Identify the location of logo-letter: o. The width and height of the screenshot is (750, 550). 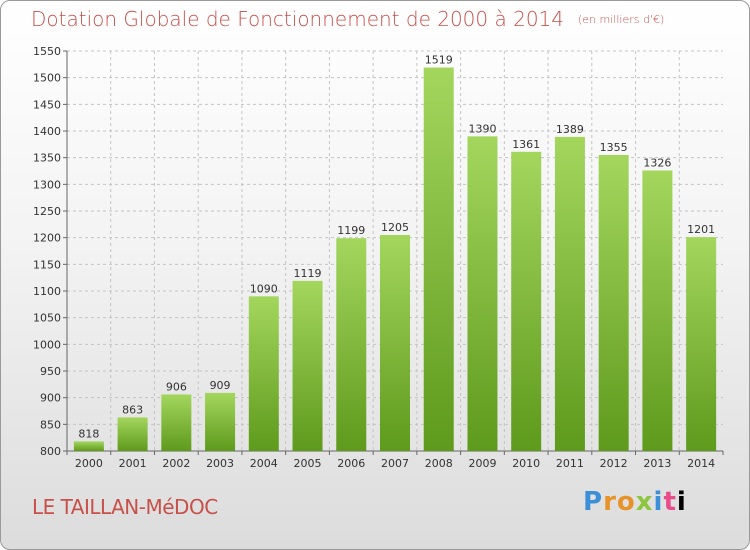
(626, 502).